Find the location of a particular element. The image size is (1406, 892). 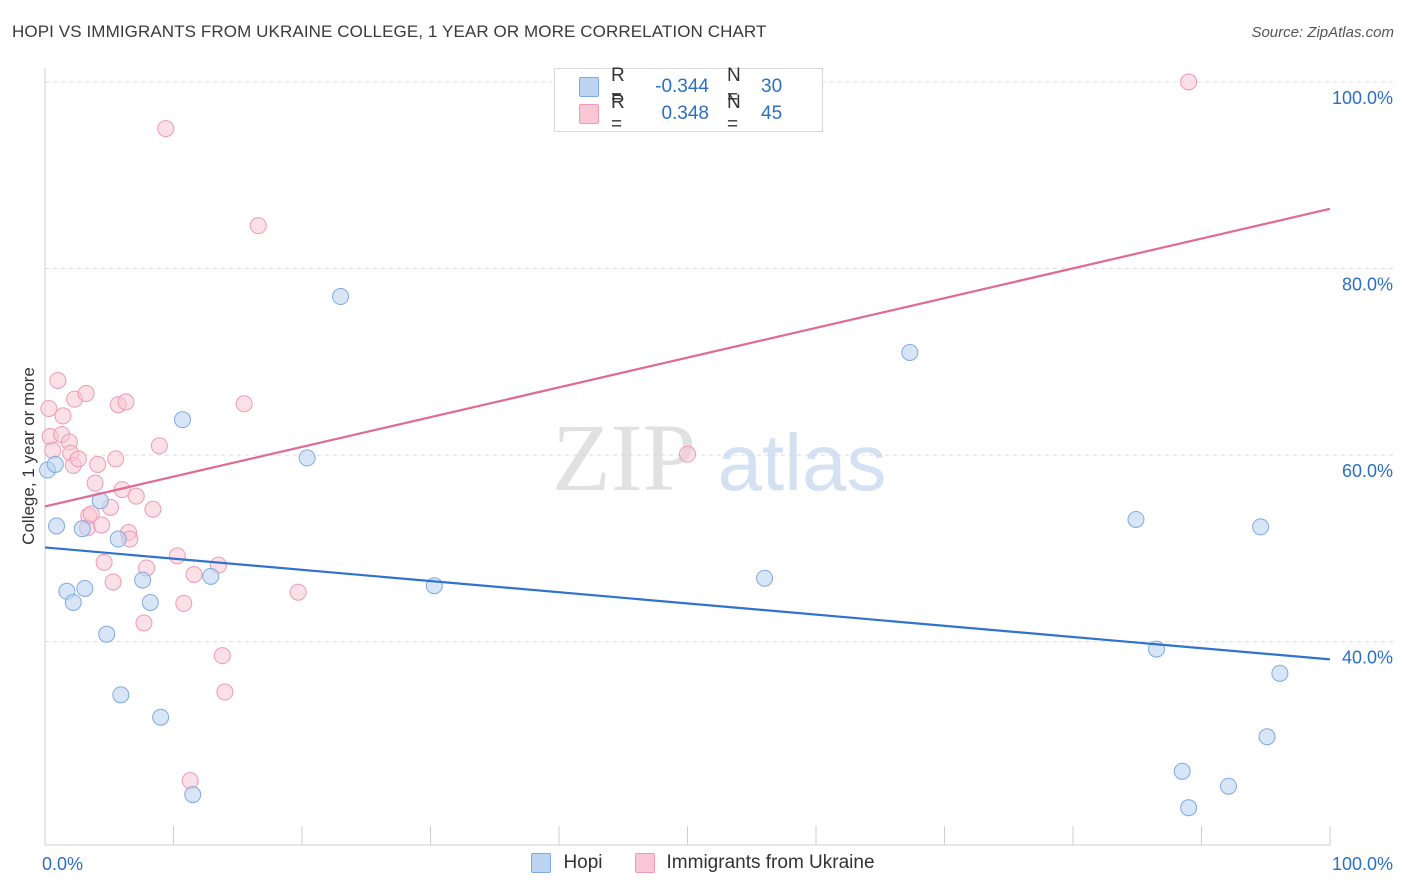

legend-row-hopi: R = -0.344 N = 30 is located at coordinates (681, 86).